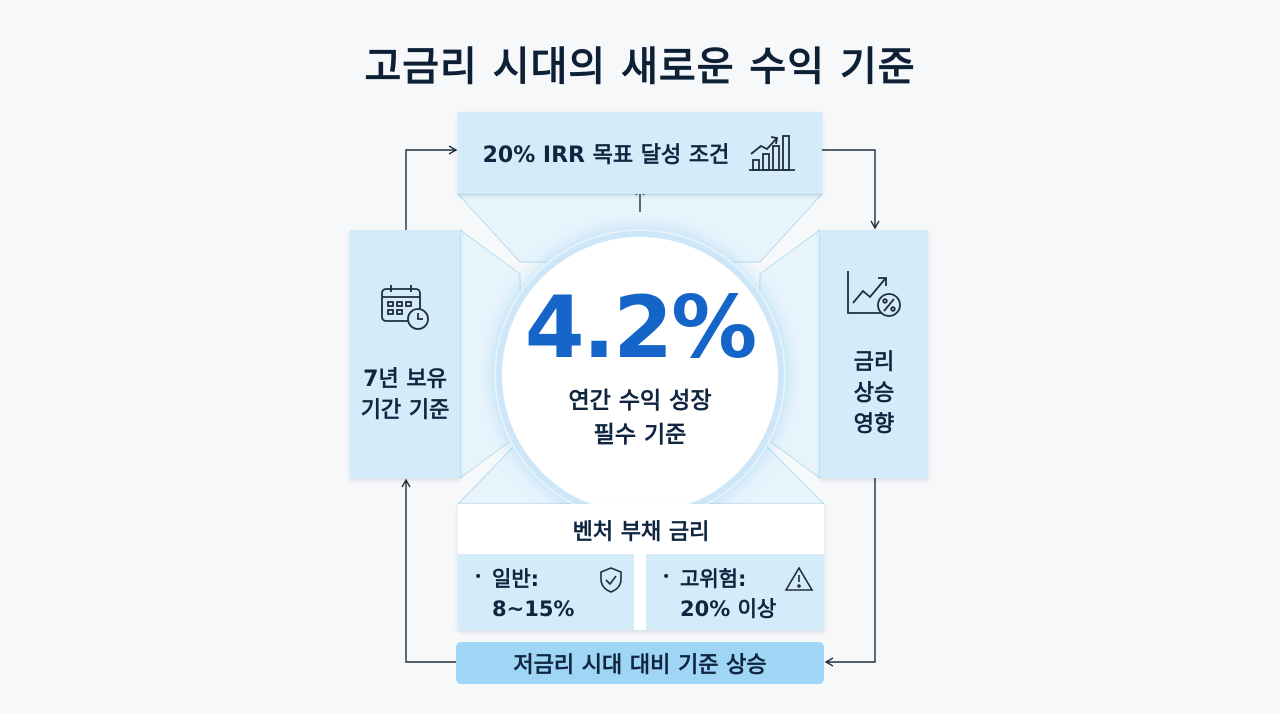  I want to click on arrow-footer-to-left, so click(428, 570).